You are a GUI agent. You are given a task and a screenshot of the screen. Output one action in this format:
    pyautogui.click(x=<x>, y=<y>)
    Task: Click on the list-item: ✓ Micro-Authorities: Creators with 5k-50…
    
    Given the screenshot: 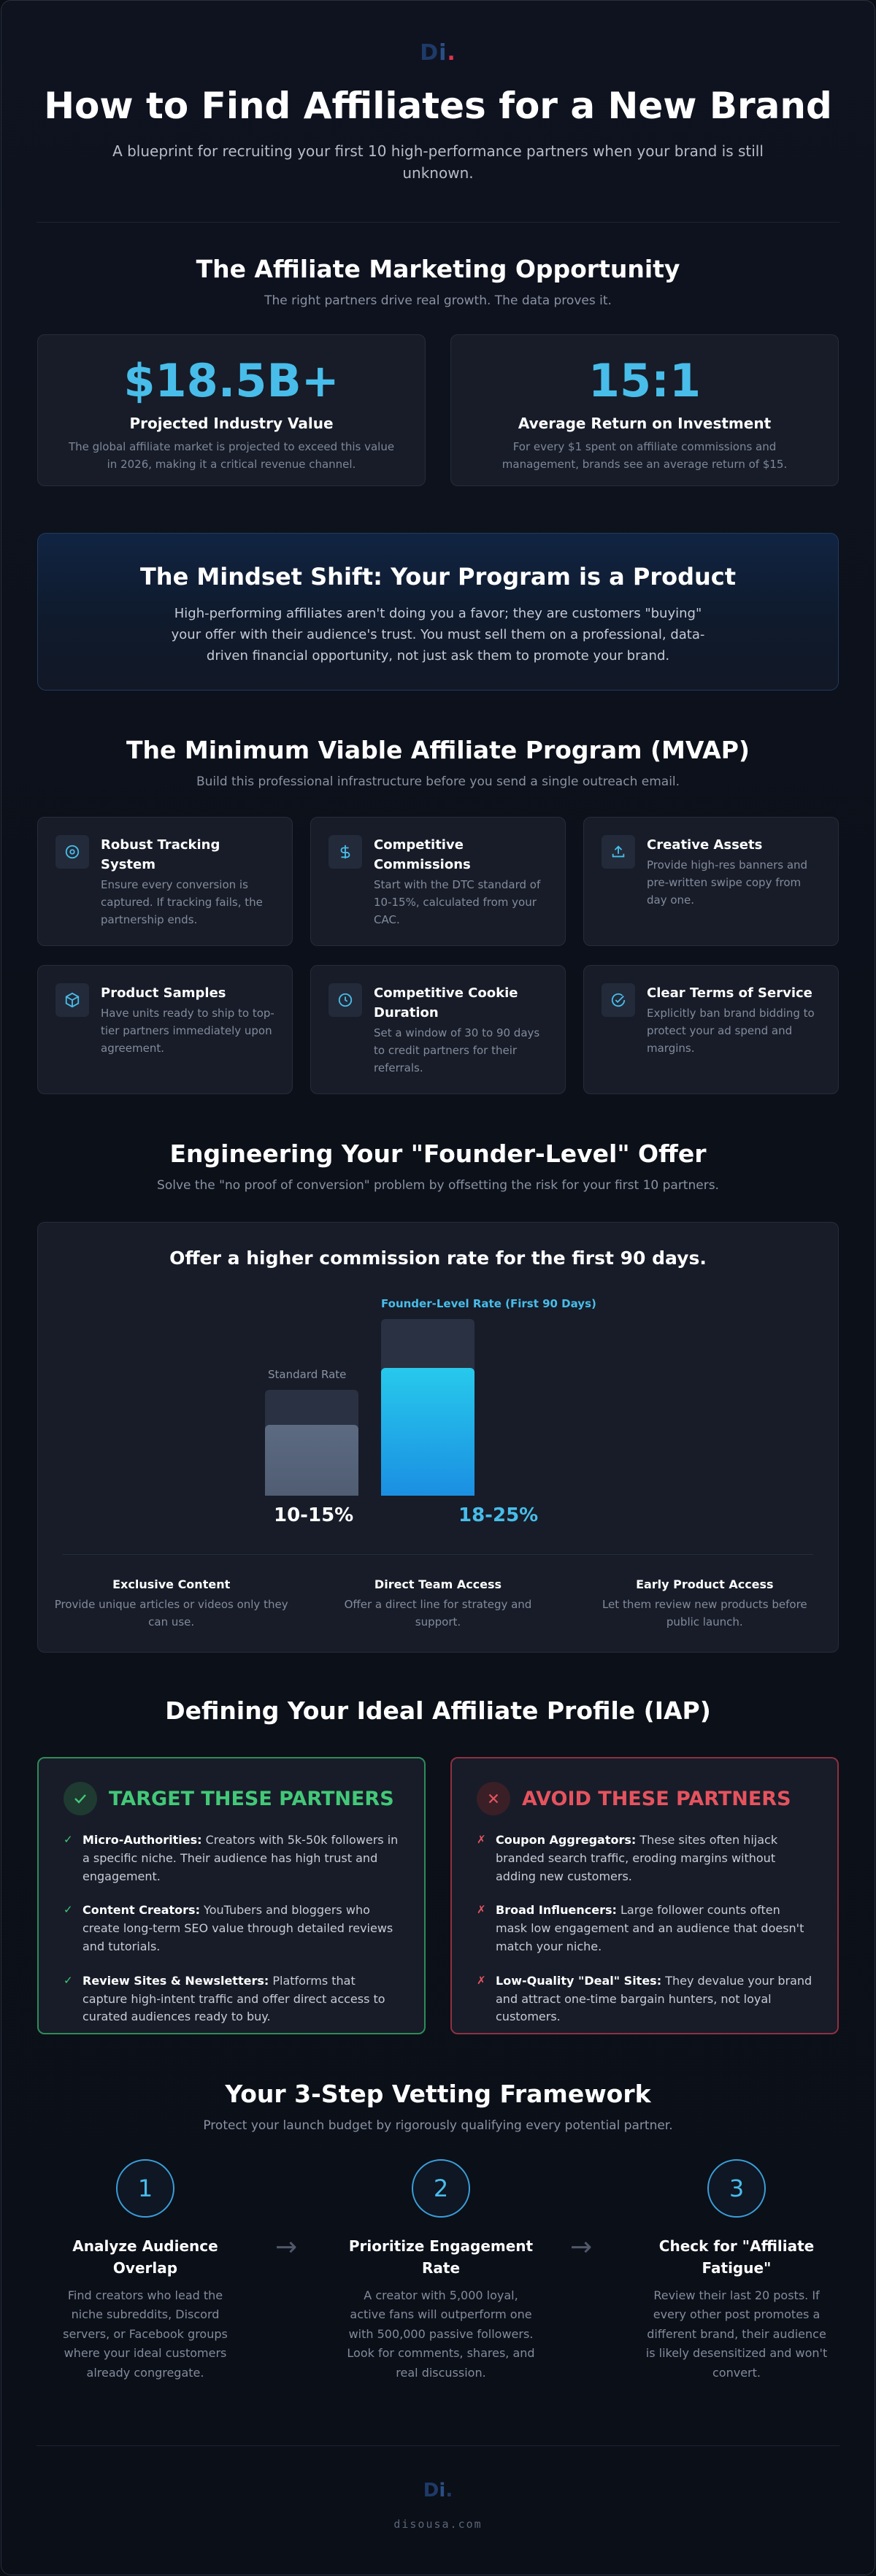 What is the action you would take?
    pyautogui.click(x=231, y=1858)
    